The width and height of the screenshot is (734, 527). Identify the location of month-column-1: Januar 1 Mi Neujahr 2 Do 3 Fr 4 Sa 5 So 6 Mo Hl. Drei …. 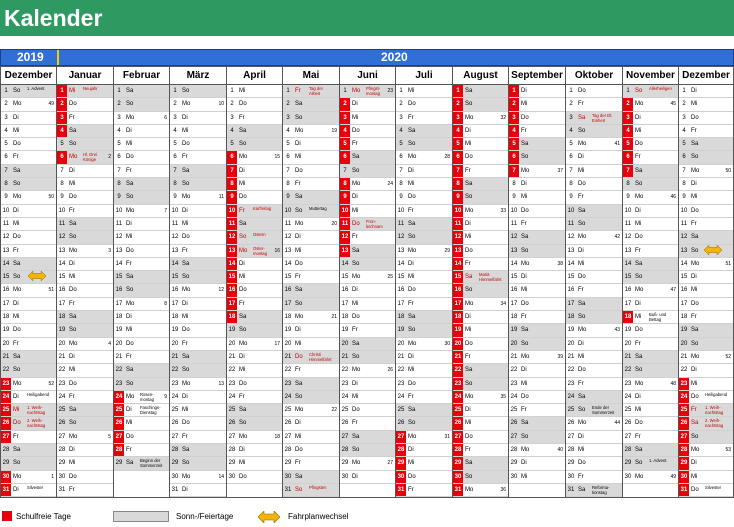
(85, 282).